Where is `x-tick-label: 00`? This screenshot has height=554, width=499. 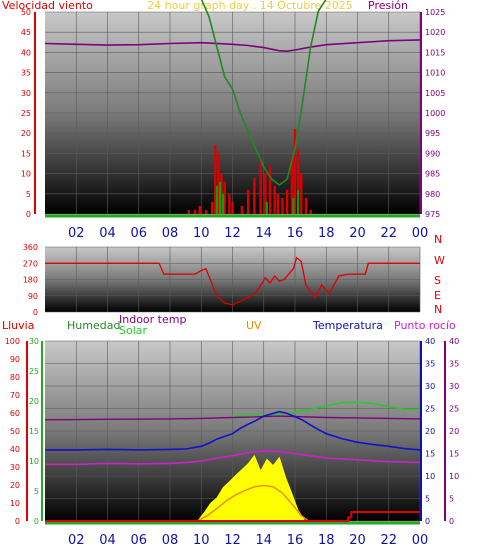 x-tick-label: 00 is located at coordinates (420, 540).